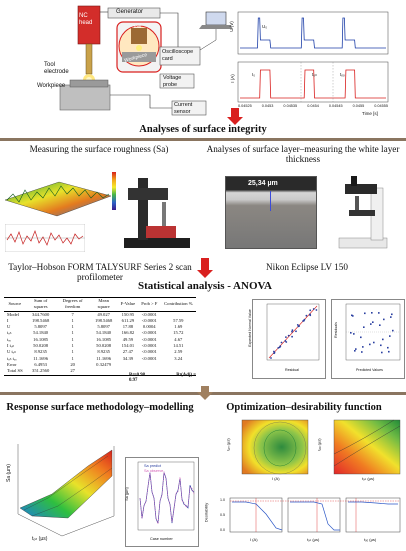 This screenshot has width=406, height=551. I want to click on desir-tick-top: 1.0, so click(222, 500).